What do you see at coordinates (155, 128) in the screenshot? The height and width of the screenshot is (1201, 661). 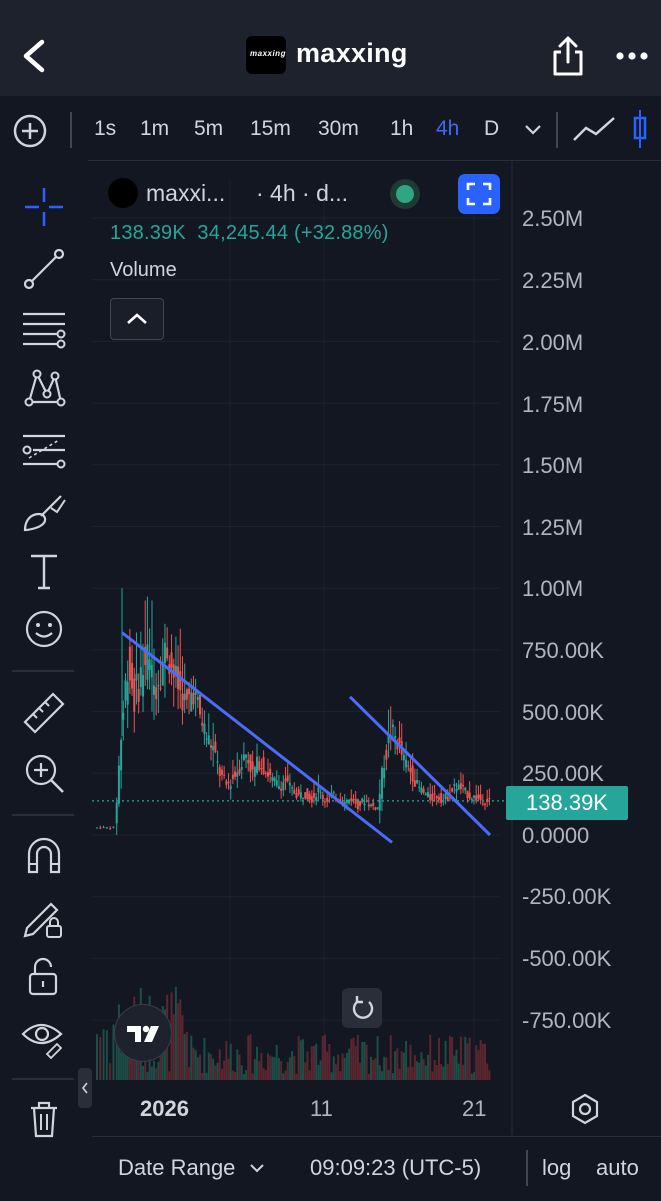 I see `tf-1m: 1m` at bounding box center [155, 128].